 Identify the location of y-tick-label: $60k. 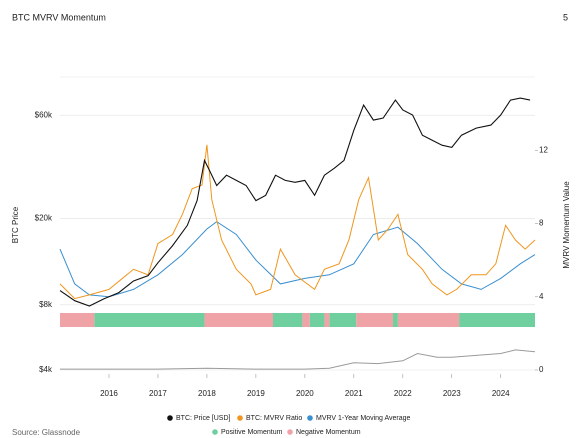
(44, 114).